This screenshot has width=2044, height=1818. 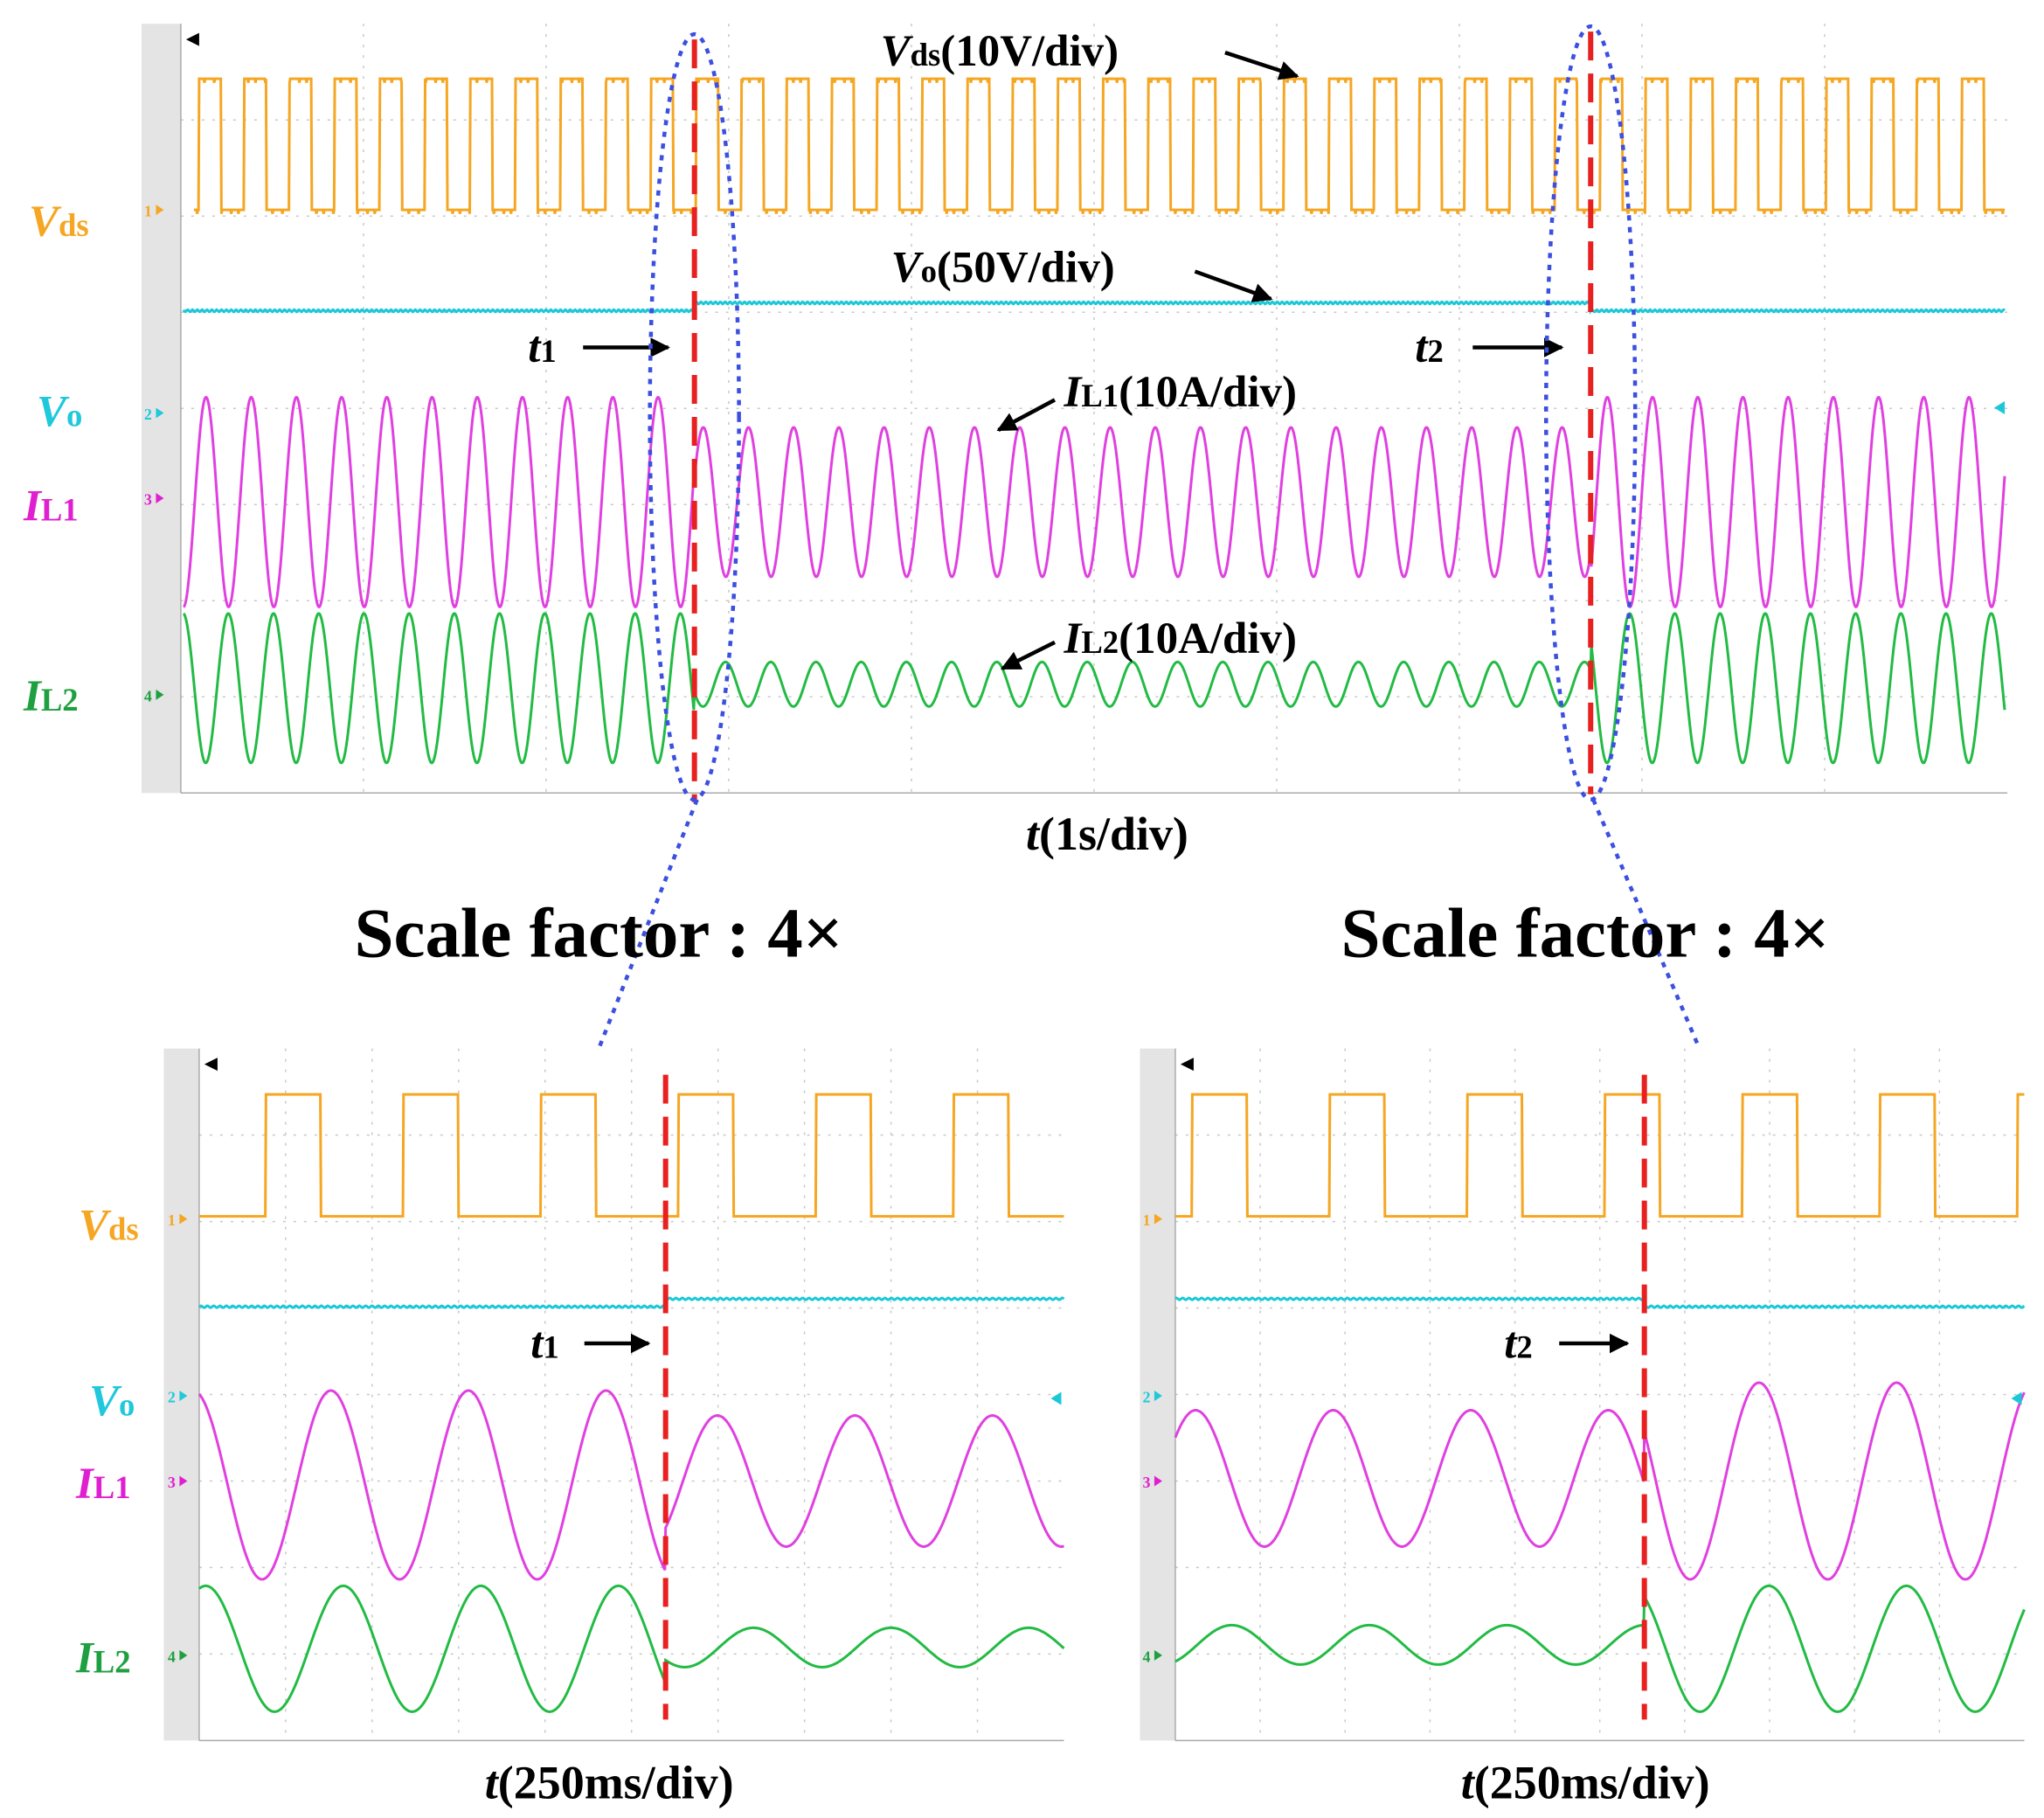 I want to click on axis-label: t(1s/div), so click(x=1107, y=834).